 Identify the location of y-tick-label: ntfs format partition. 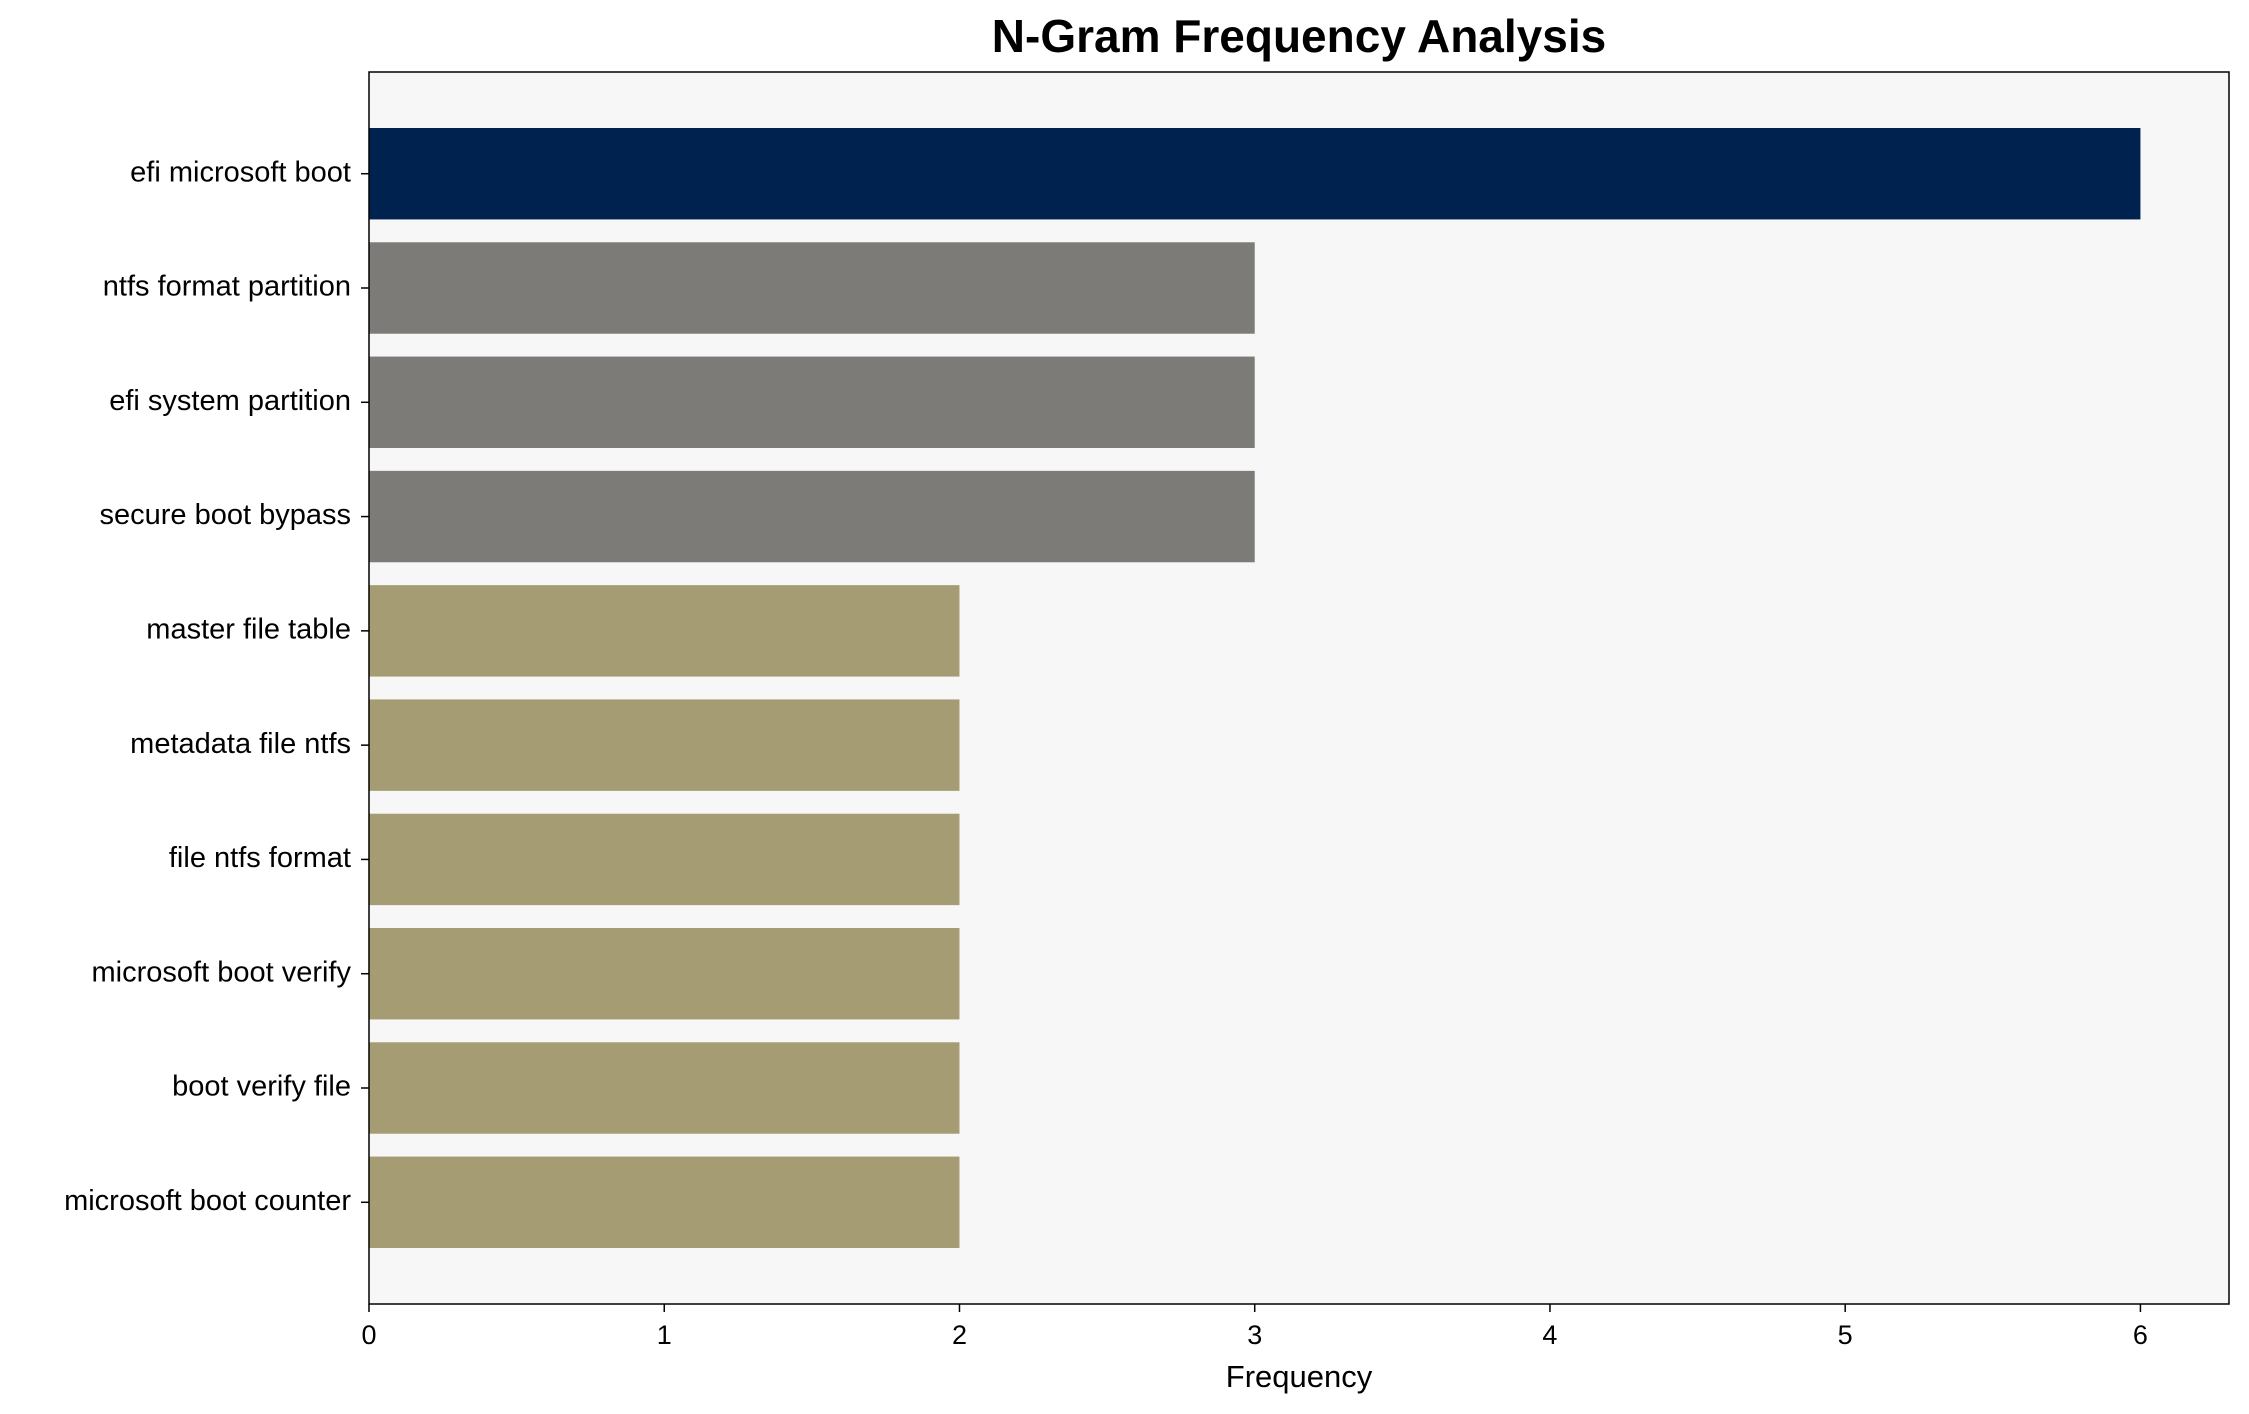
(227, 287).